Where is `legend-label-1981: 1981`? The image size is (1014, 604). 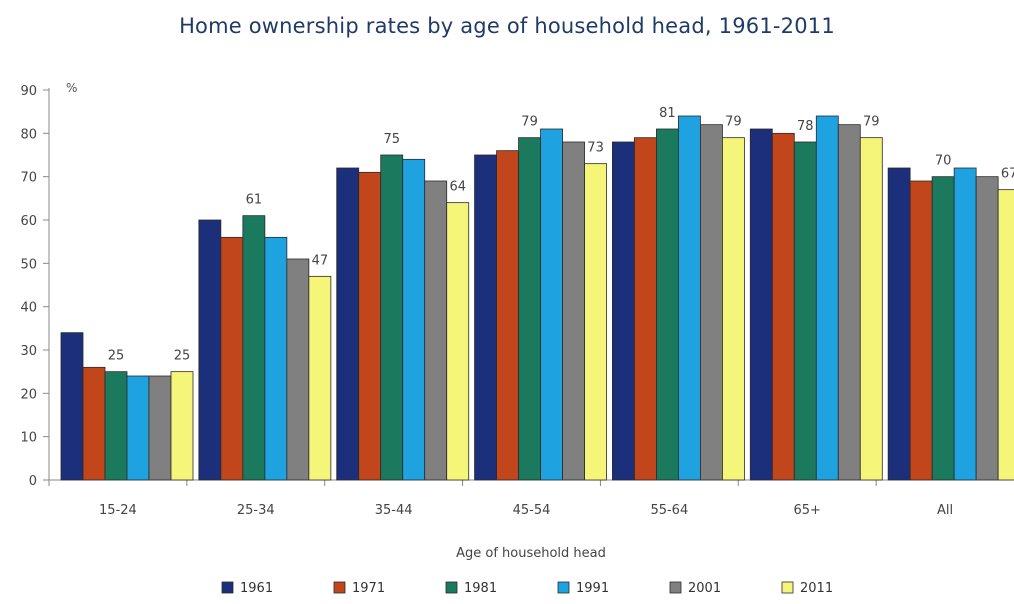
legend-label-1981: 1981 is located at coordinates (480, 588).